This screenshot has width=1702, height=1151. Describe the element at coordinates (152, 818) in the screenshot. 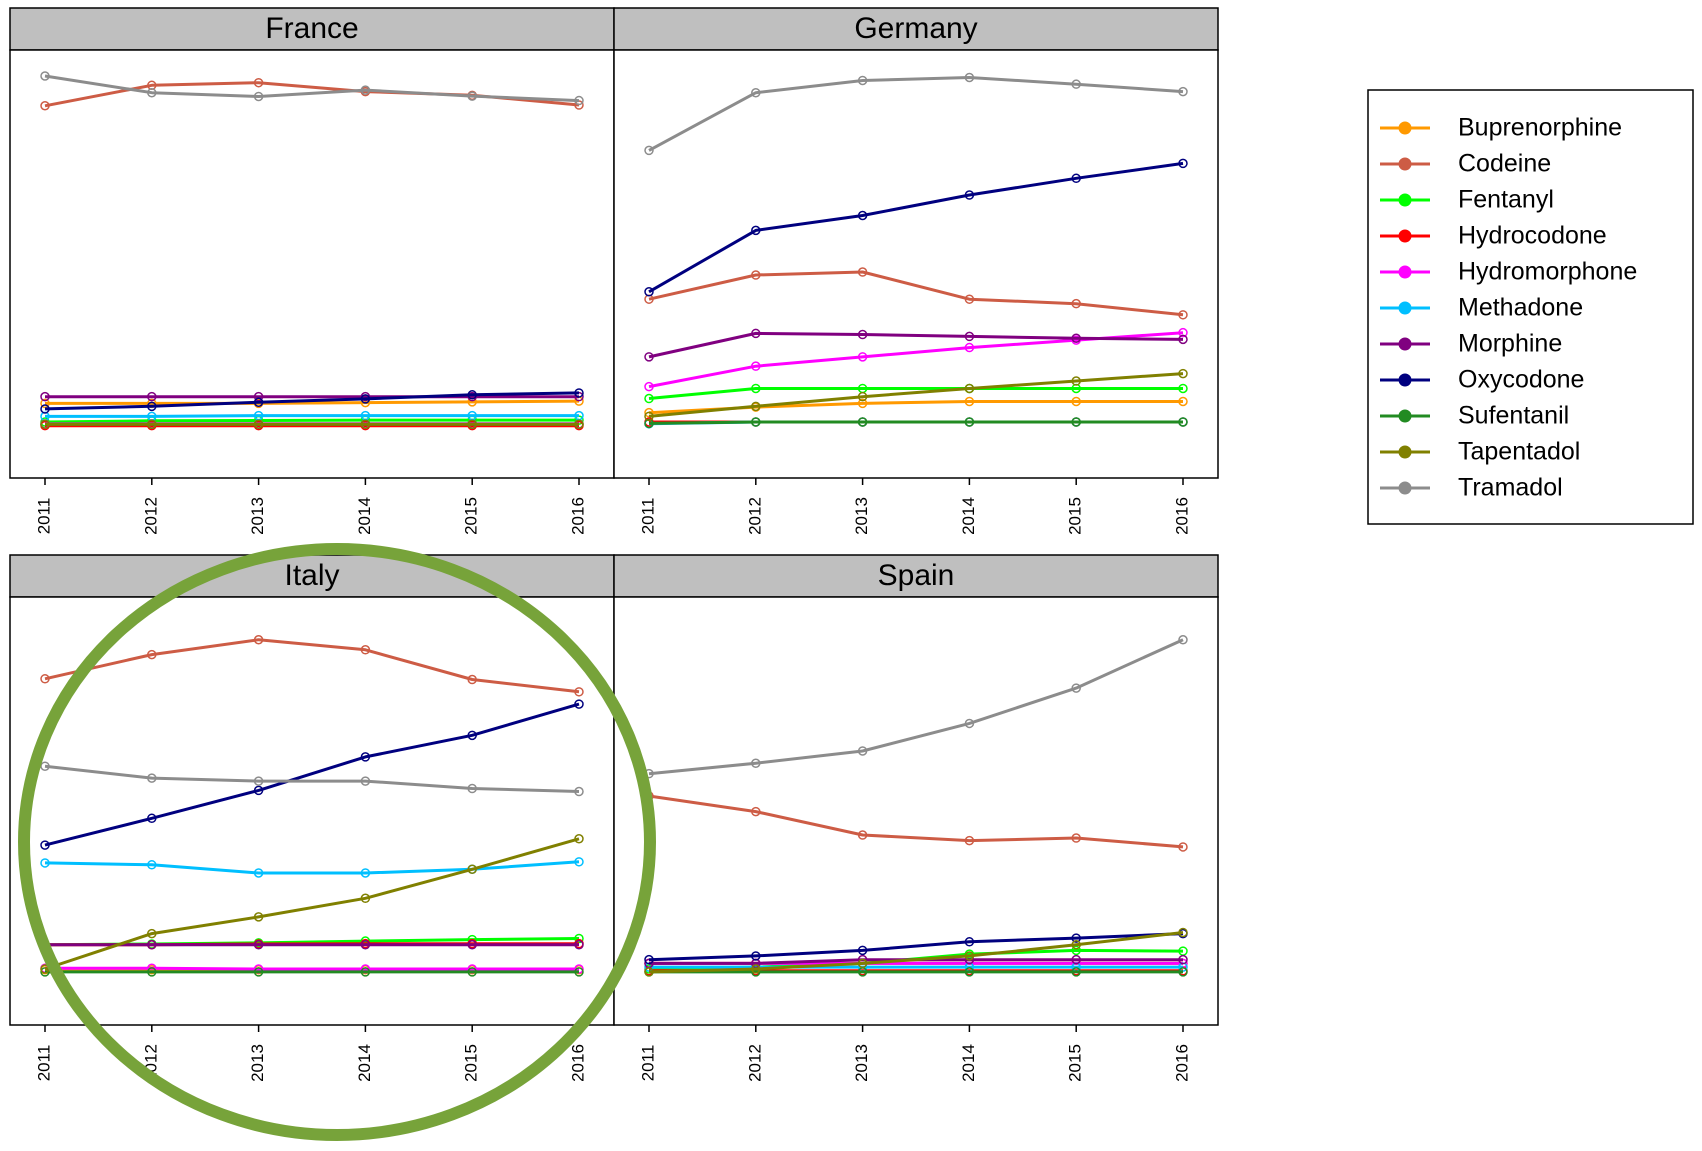

I see `point-italy-oxycodone-2012` at that location.